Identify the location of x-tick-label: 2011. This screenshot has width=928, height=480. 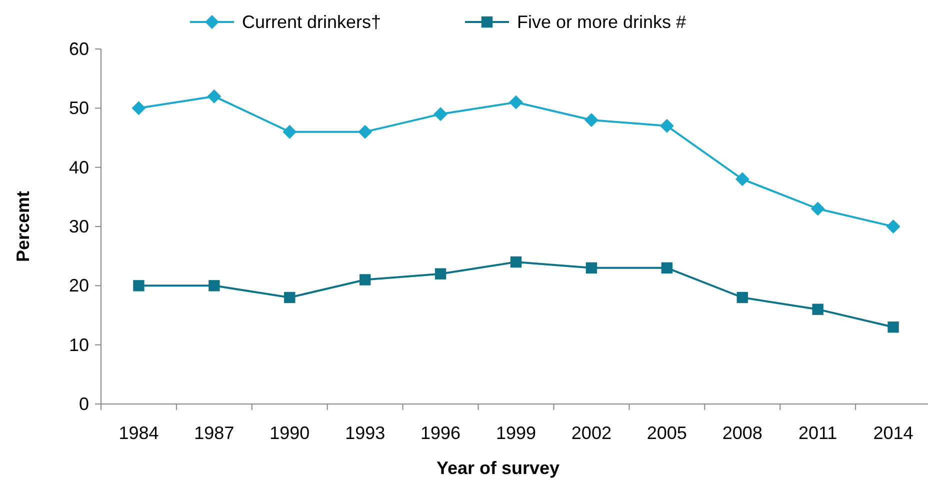
(818, 433).